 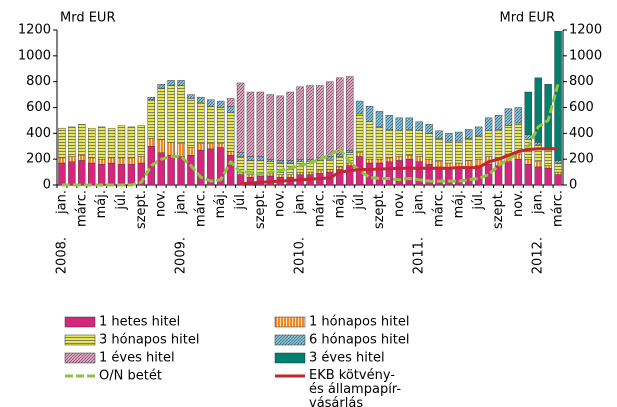 What do you see at coordinates (38, 81) in the screenshot?
I see `y-tick-label: 800` at bounding box center [38, 81].